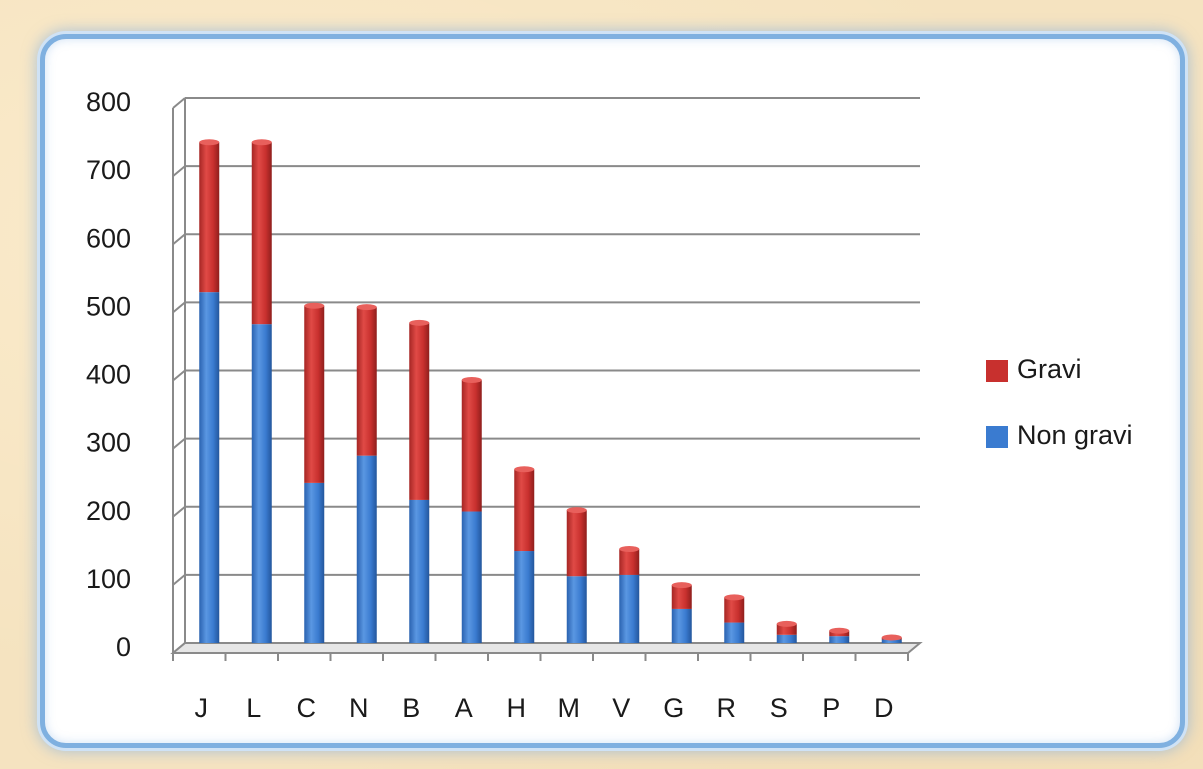 The image size is (1203, 769). Describe the element at coordinates (108, 102) in the screenshot. I see `y-tick-label: 800` at that location.